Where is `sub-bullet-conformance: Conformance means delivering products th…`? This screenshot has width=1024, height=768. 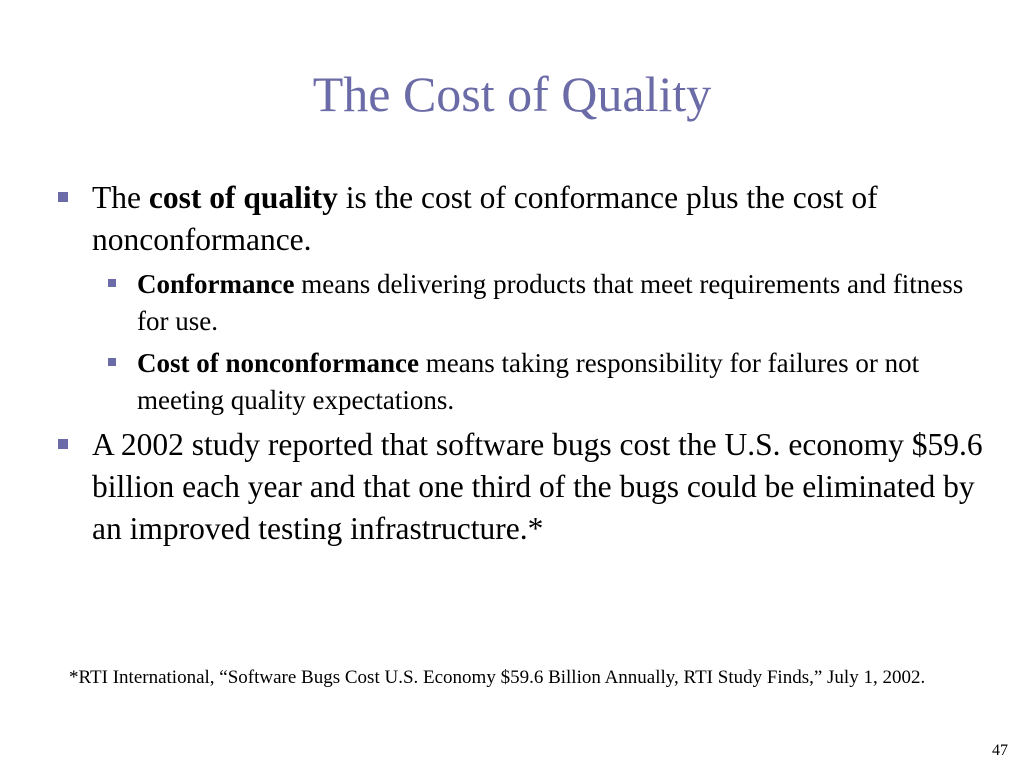 sub-bullet-conformance: Conformance means delivering products th… is located at coordinates (538, 303).